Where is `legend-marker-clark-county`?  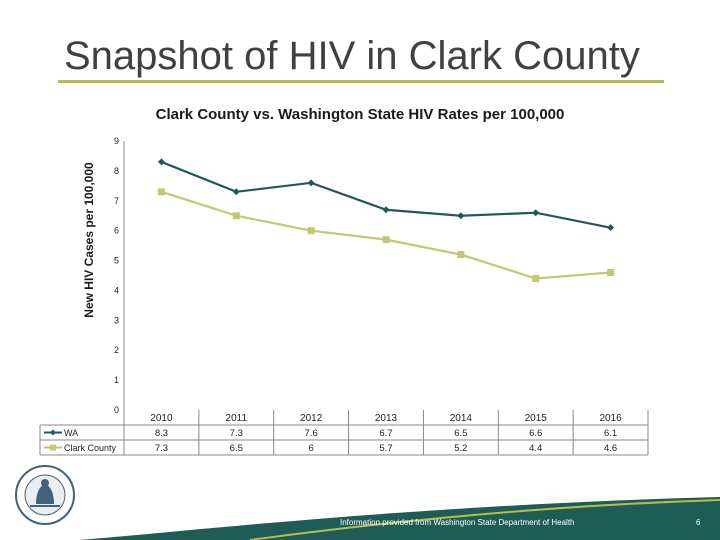
legend-marker-clark-county is located at coordinates (53, 447).